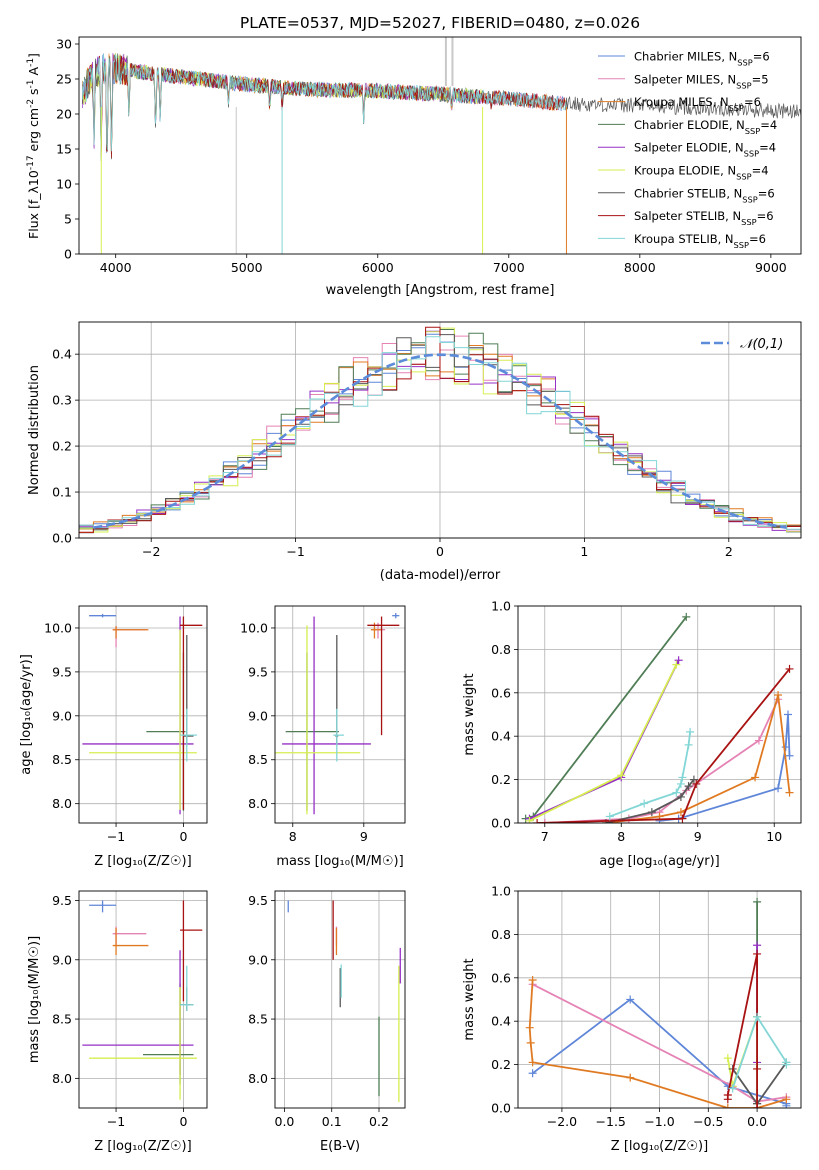 The height and width of the screenshot is (1170, 819). I want to click on y-tick-label: 5, so click(68, 219).